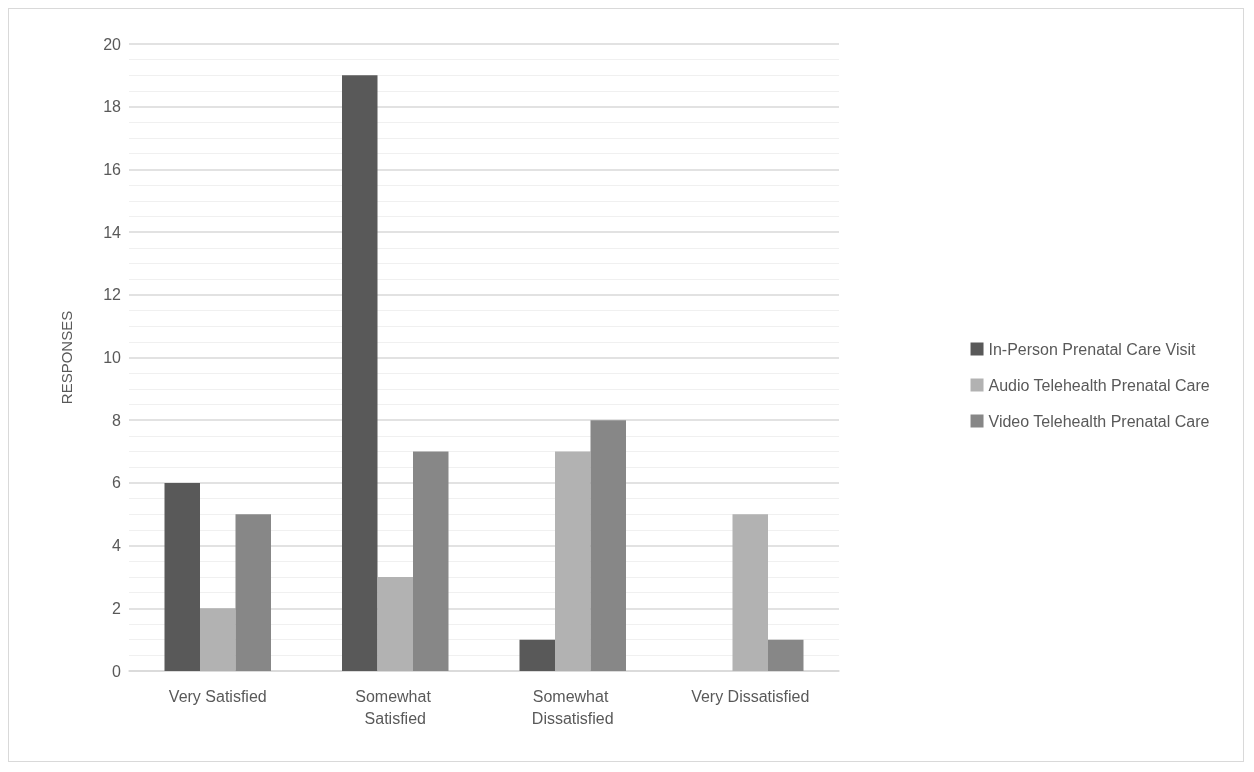  I want to click on y-tick-label: 12, so click(112, 295).